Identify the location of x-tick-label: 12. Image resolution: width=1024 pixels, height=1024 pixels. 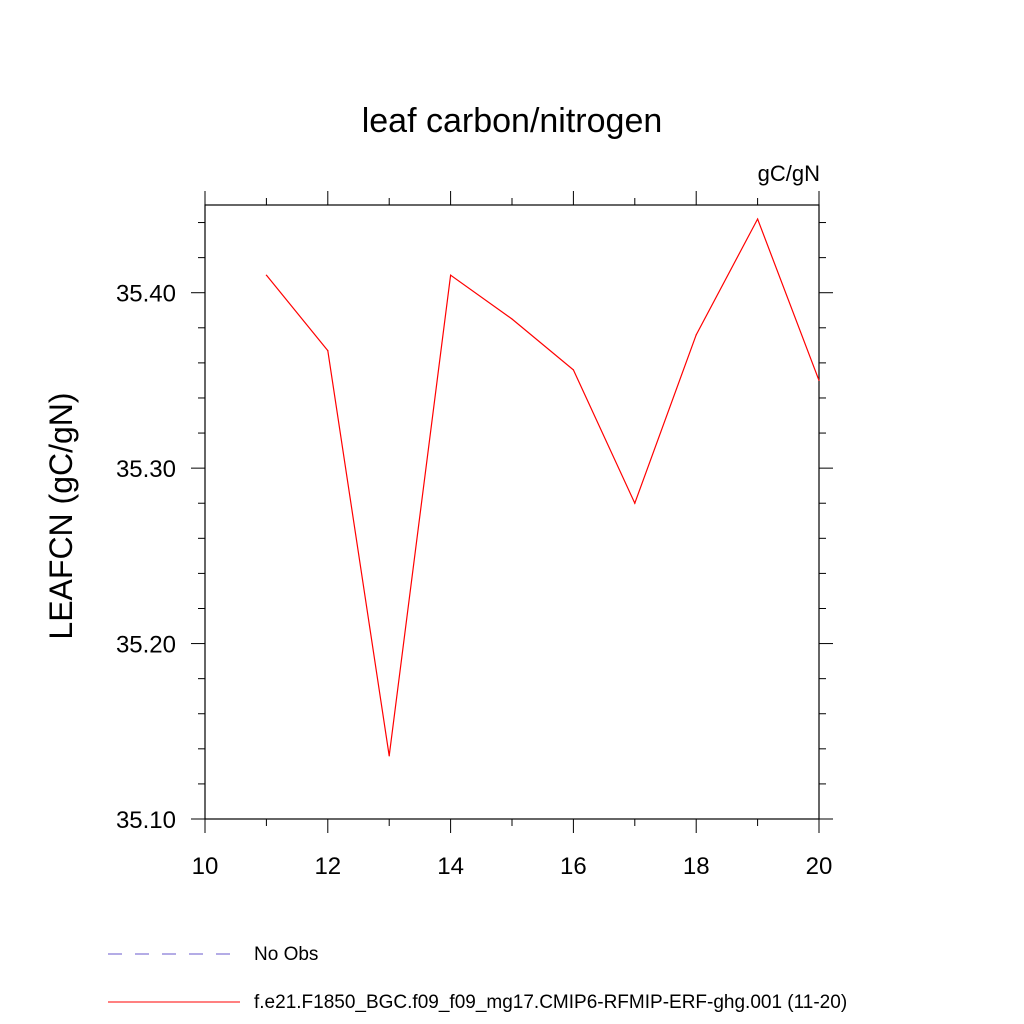
(327, 866).